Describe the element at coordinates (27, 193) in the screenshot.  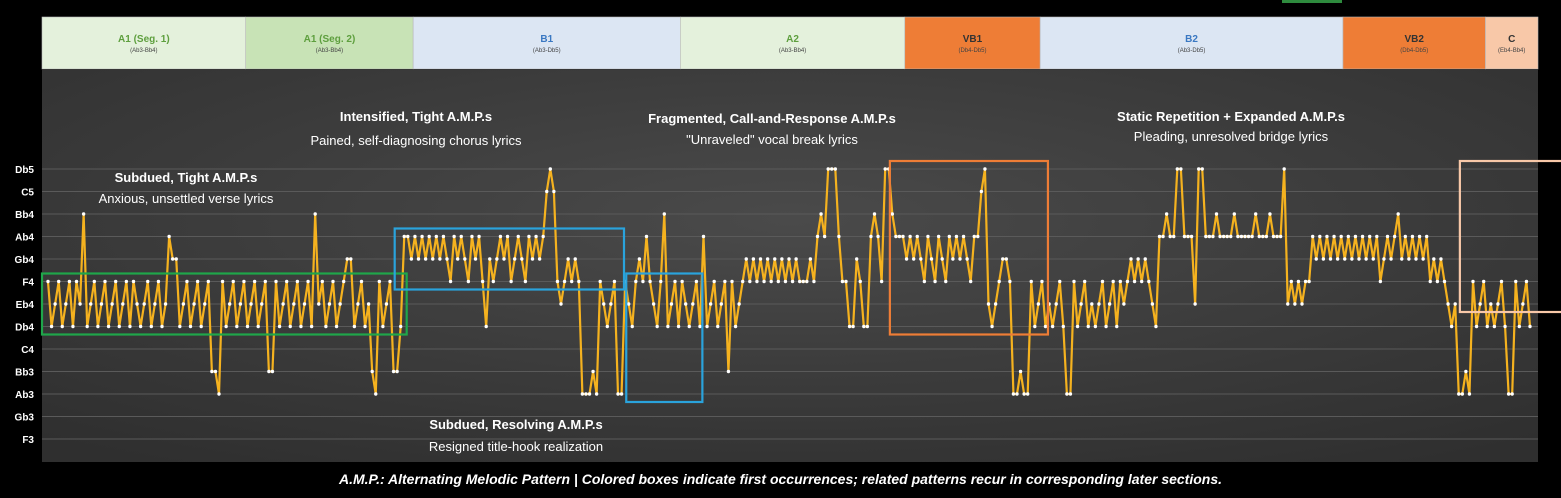
I see `y-tick-label: C5` at that location.